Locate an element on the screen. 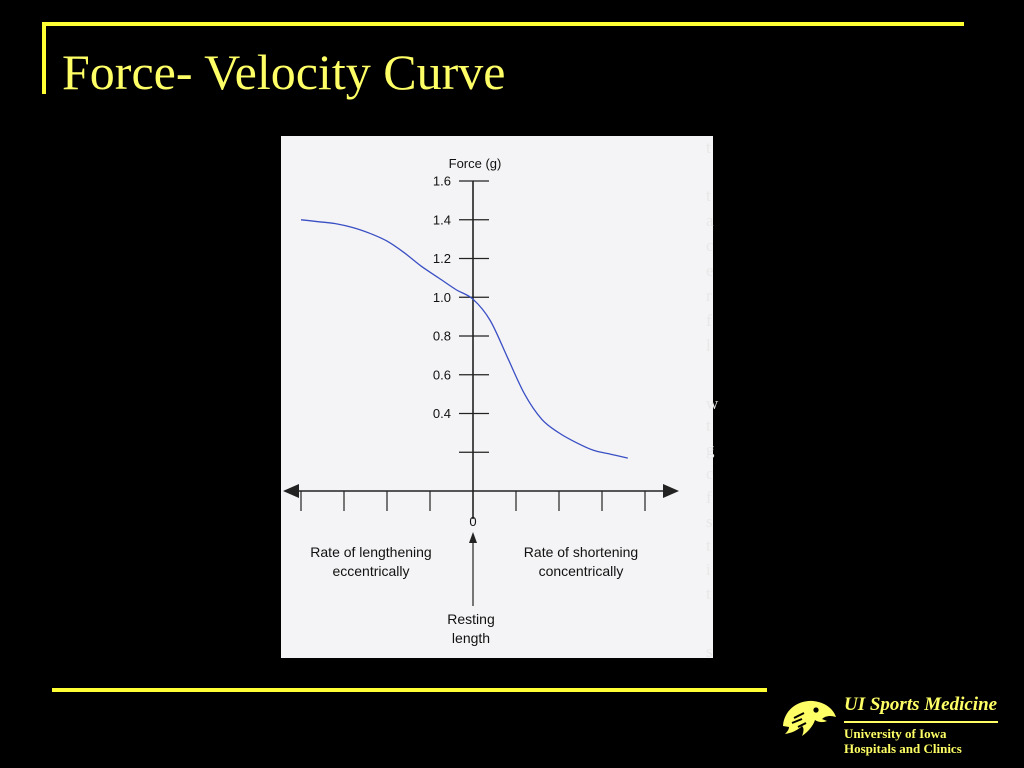 Image resolution: width=1024 pixels, height=768 pixels. edge-letter: w is located at coordinates (712, 403).